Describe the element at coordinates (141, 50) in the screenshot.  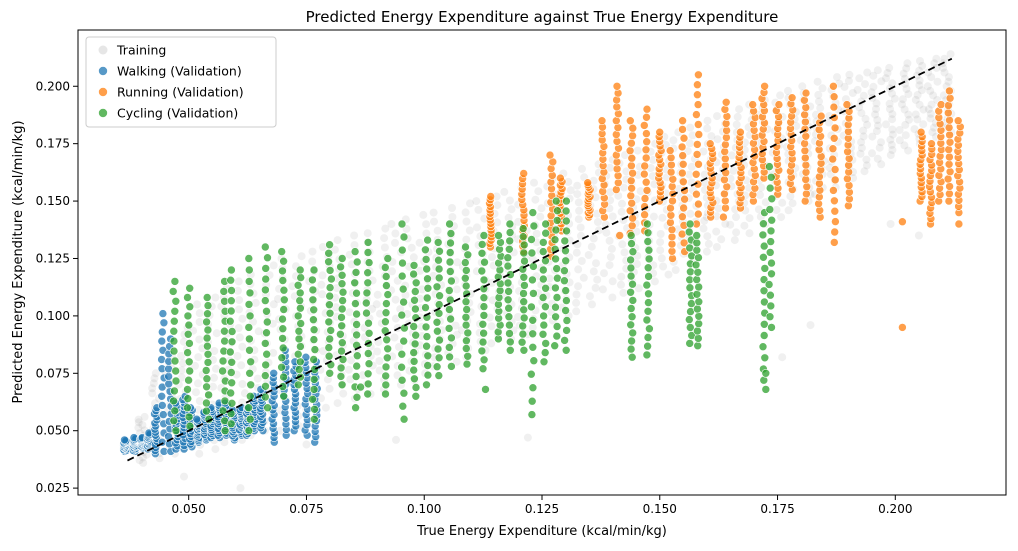
I see `legend-label: Training` at that location.